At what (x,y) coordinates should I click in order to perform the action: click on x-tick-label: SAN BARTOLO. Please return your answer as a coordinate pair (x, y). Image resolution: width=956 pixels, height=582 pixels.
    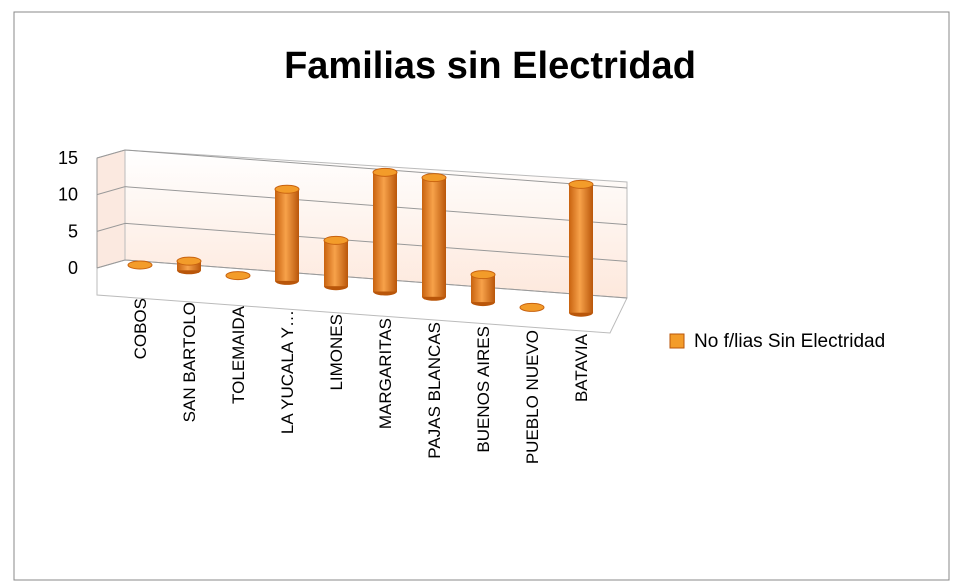
    Looking at the image, I should click on (189, 362).